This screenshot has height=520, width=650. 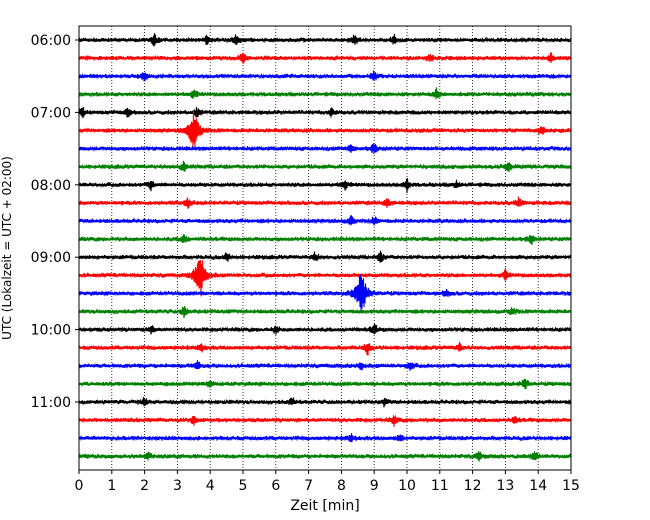 What do you see at coordinates (571, 486) in the screenshot?
I see `x-tick-label-15: 15` at bounding box center [571, 486].